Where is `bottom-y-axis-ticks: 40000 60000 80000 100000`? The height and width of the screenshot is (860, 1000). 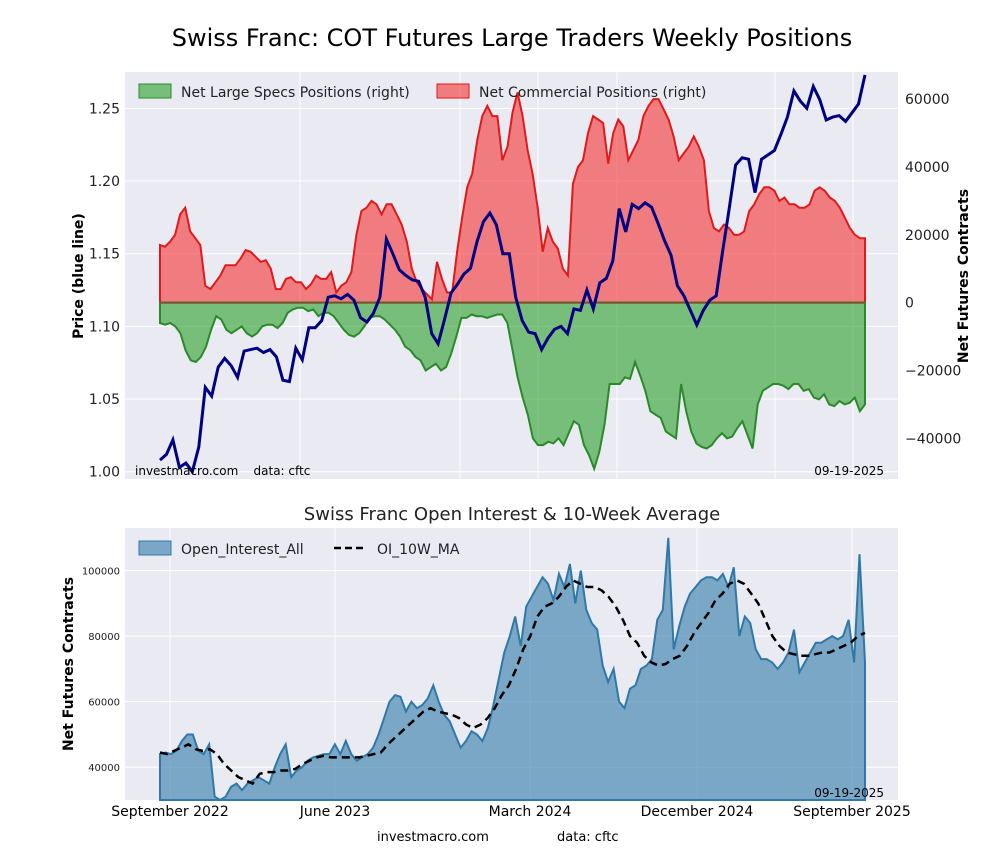 bottom-y-axis-ticks: 40000 60000 80000 100000 is located at coordinates (101, 671).